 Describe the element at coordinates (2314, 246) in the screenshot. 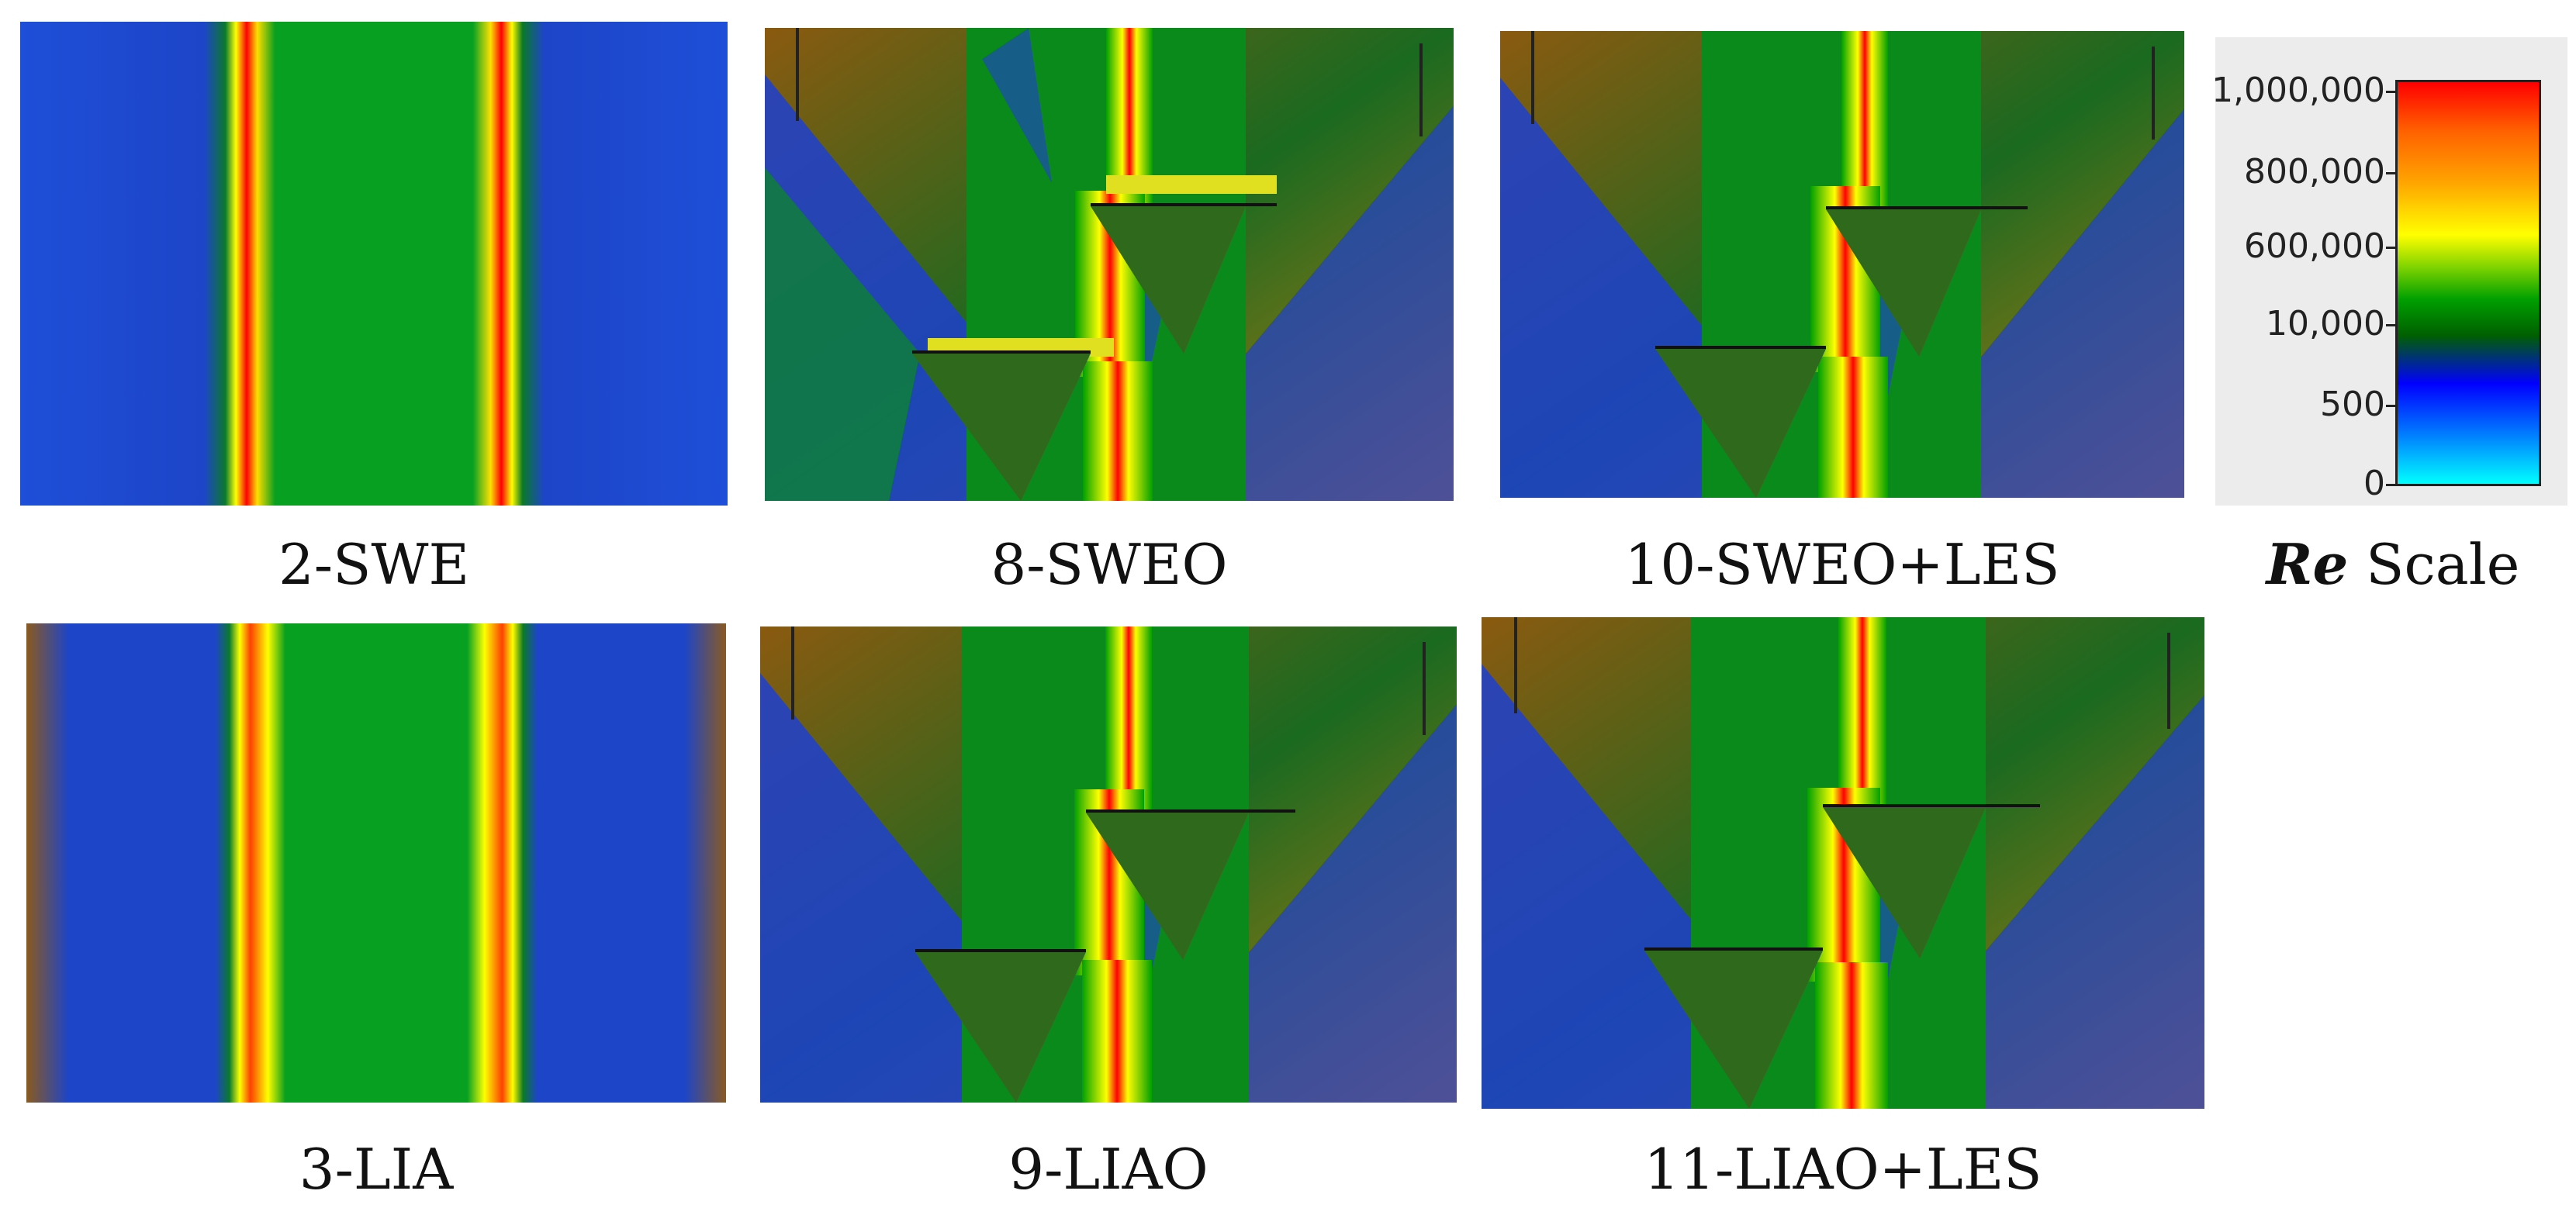

I see `scale-tick-600000: 600,000` at that location.